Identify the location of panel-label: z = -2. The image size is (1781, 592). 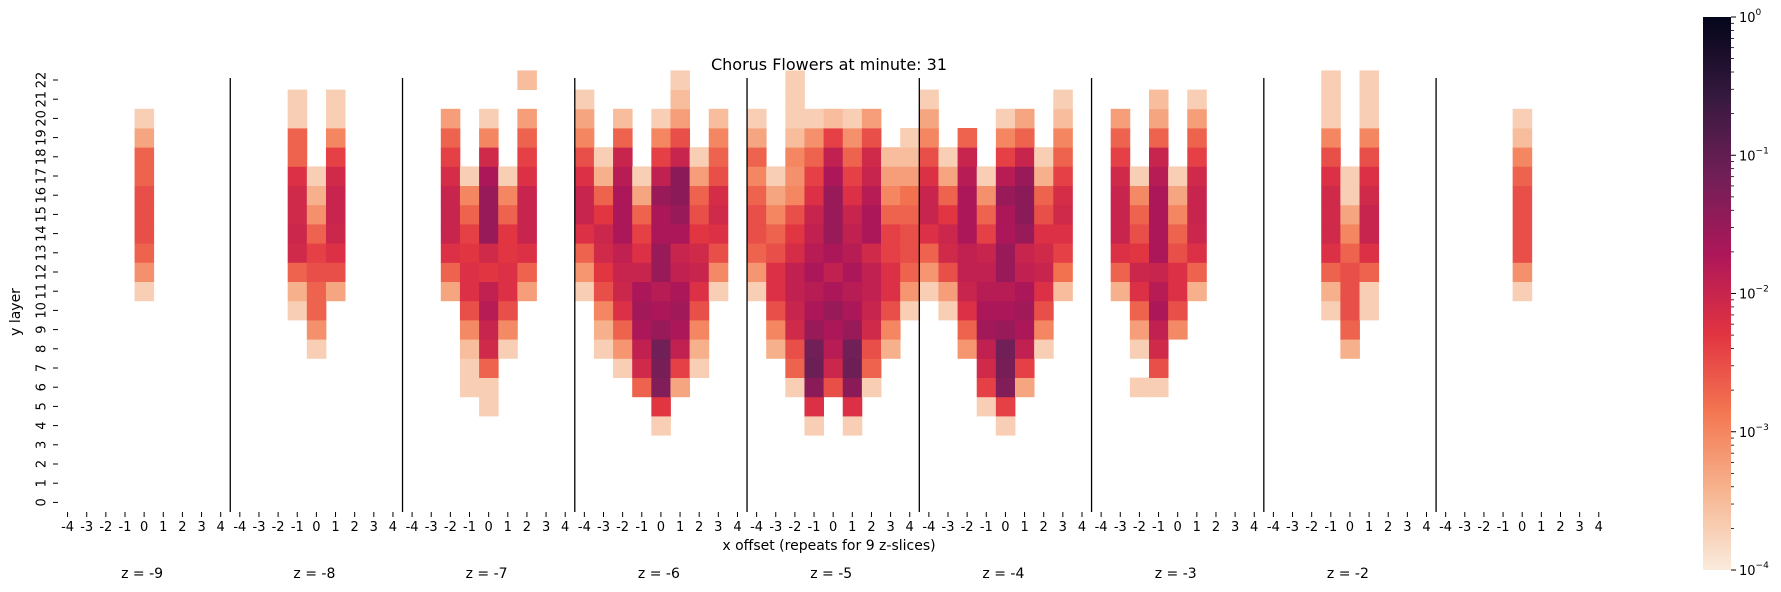
(1348, 574).